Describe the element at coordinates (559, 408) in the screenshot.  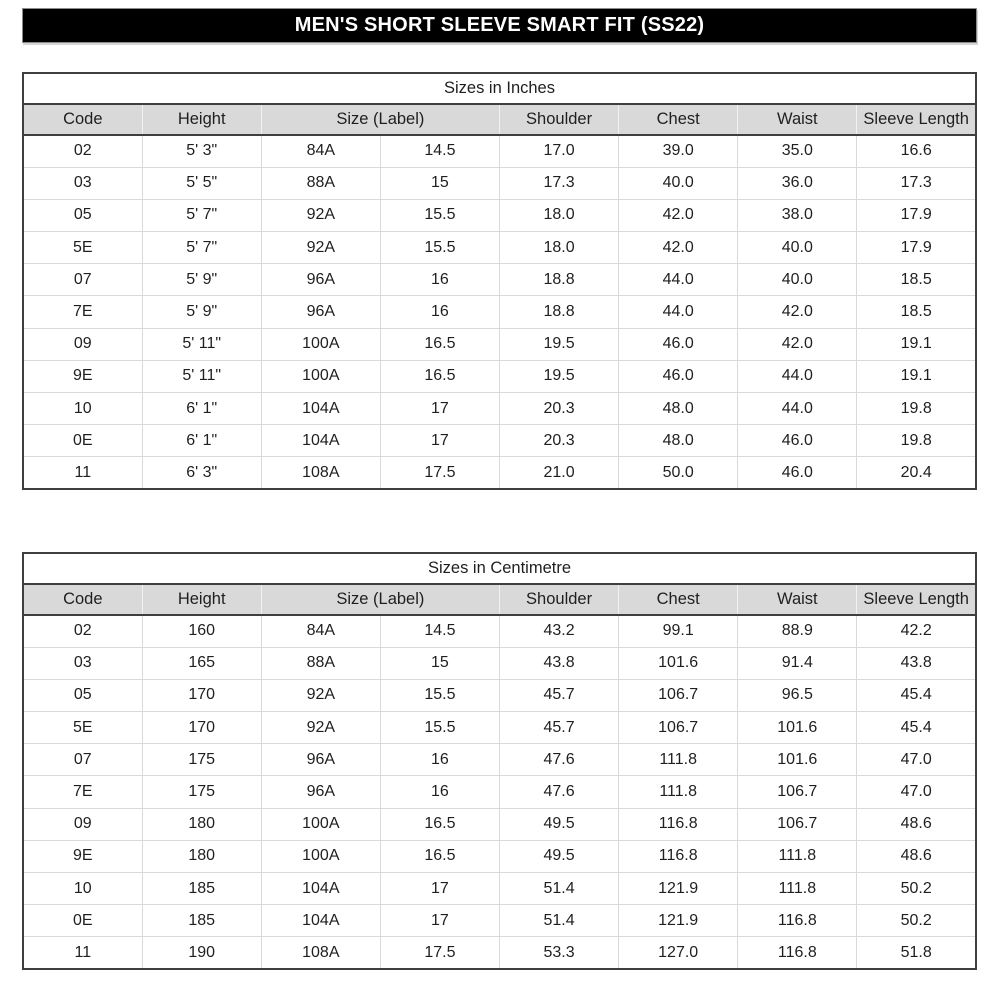
I see `cell-shoulder: 20.3` at that location.